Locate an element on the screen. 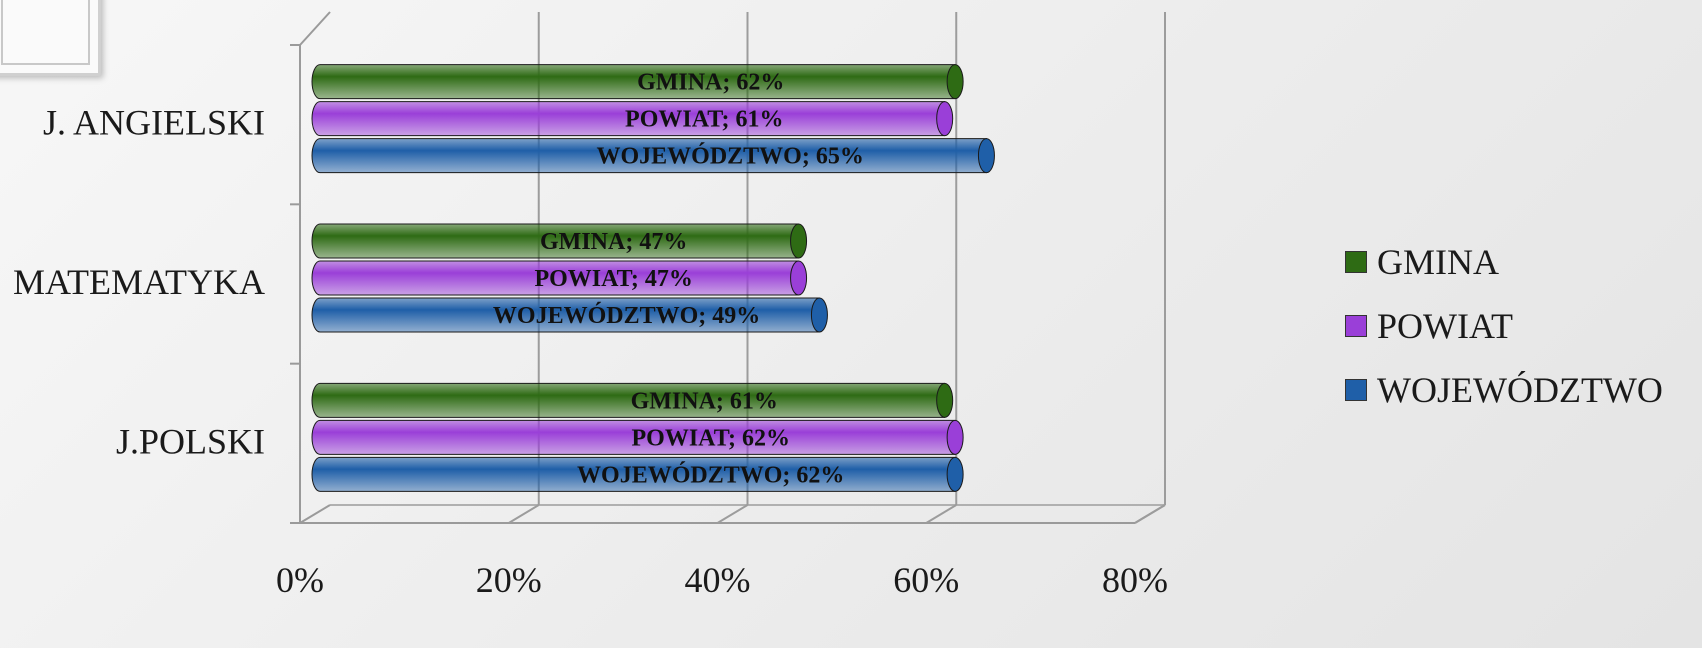 This screenshot has width=1702, height=648. bar-powiat-j-angielski-cap is located at coordinates (945, 119).